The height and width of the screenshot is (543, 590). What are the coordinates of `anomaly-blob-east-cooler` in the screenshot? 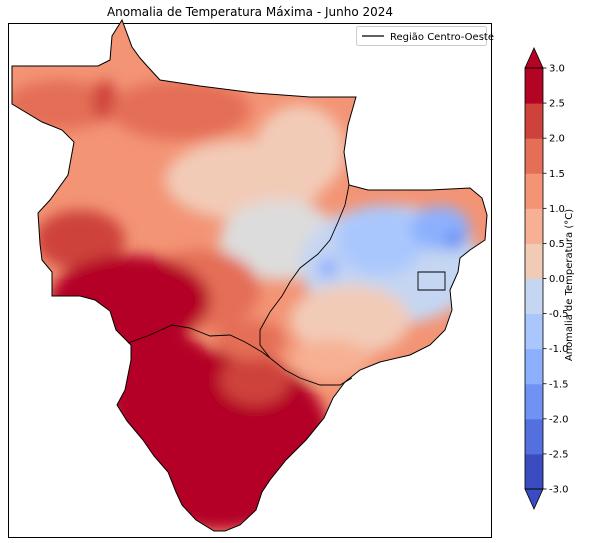 It's located at (380, 240).